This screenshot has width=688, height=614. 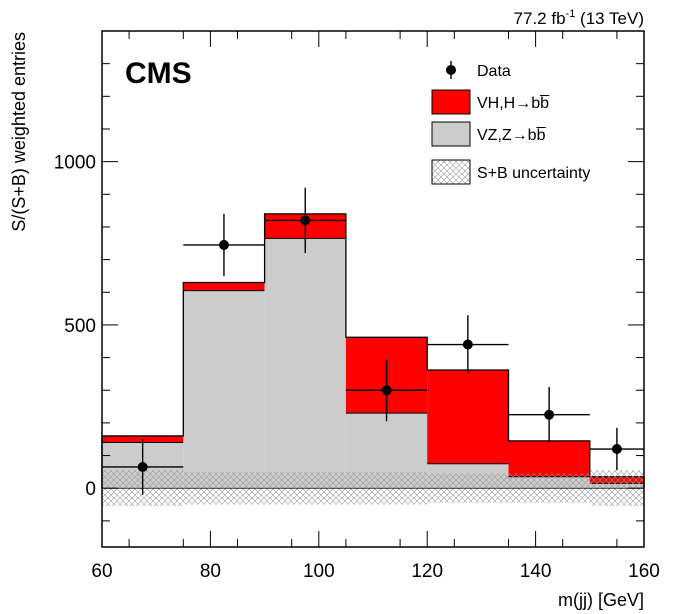 I want to click on legend-label-1: VH,H→bb̅, so click(x=513, y=103).